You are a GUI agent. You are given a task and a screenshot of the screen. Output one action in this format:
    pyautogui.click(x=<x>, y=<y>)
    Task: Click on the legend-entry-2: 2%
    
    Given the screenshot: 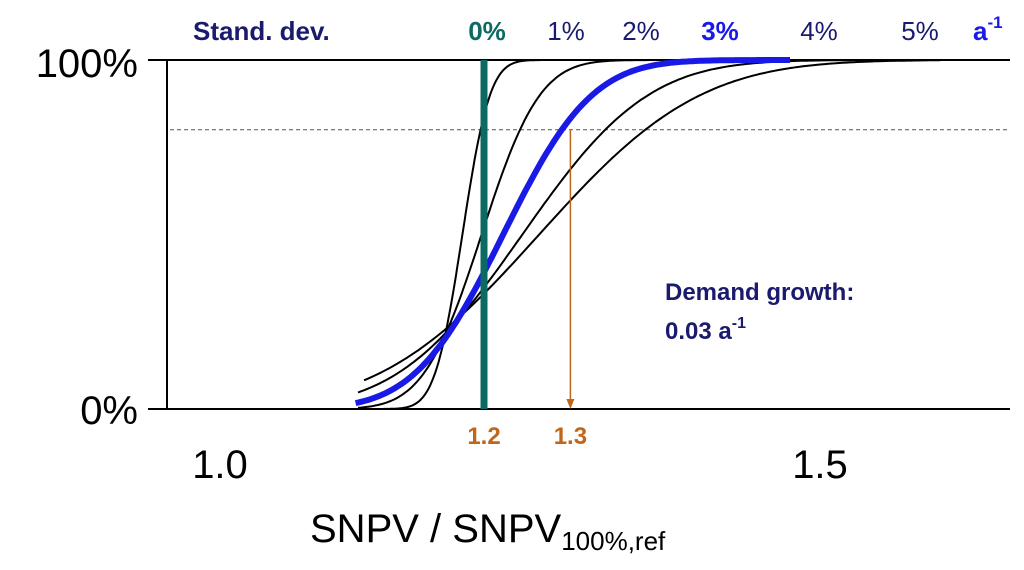 What is the action you would take?
    pyautogui.click(x=641, y=31)
    